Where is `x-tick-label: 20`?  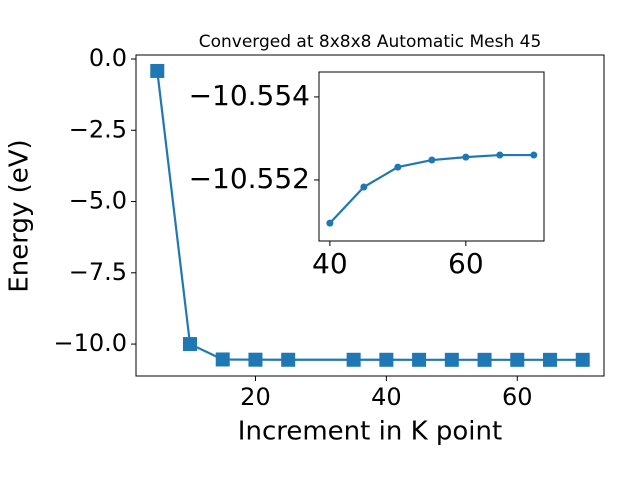
x-tick-label: 20 is located at coordinates (255, 397).